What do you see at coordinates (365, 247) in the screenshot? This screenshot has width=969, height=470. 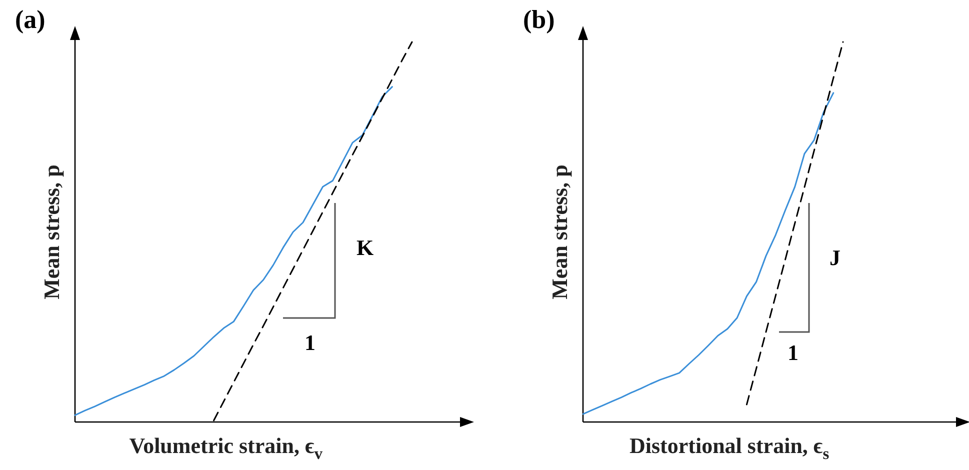 I see `annotation: K` at bounding box center [365, 247].